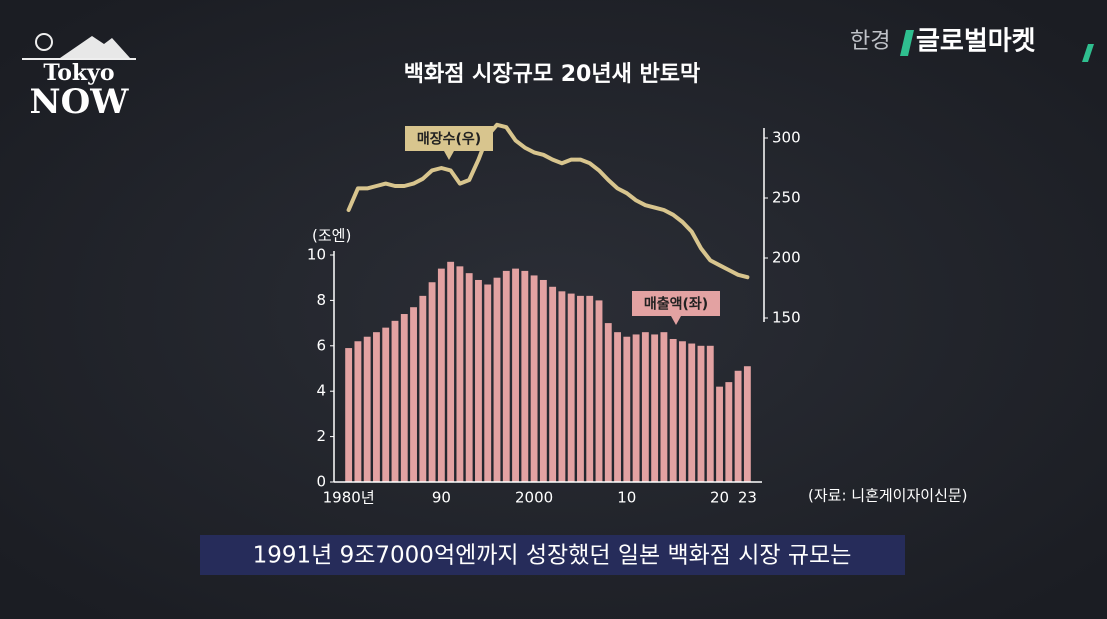 The image size is (1107, 619). I want to click on x-tick-label: 90, so click(441, 498).